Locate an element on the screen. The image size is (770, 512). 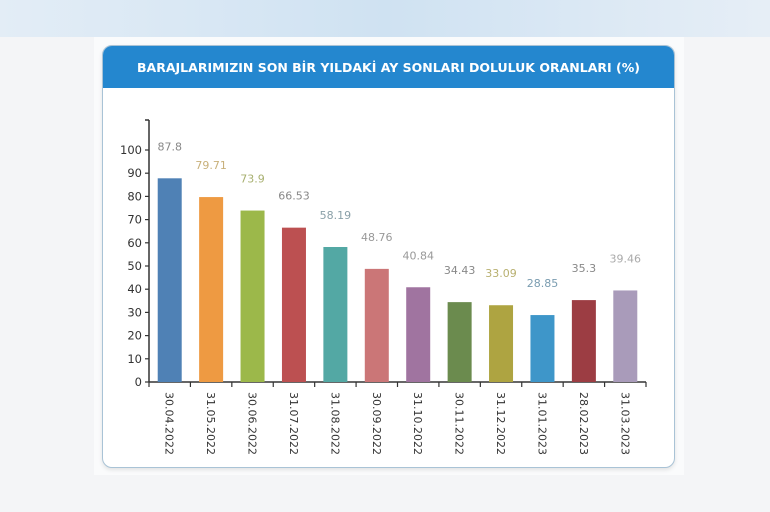
data-label: 79.71 is located at coordinates (211, 165).